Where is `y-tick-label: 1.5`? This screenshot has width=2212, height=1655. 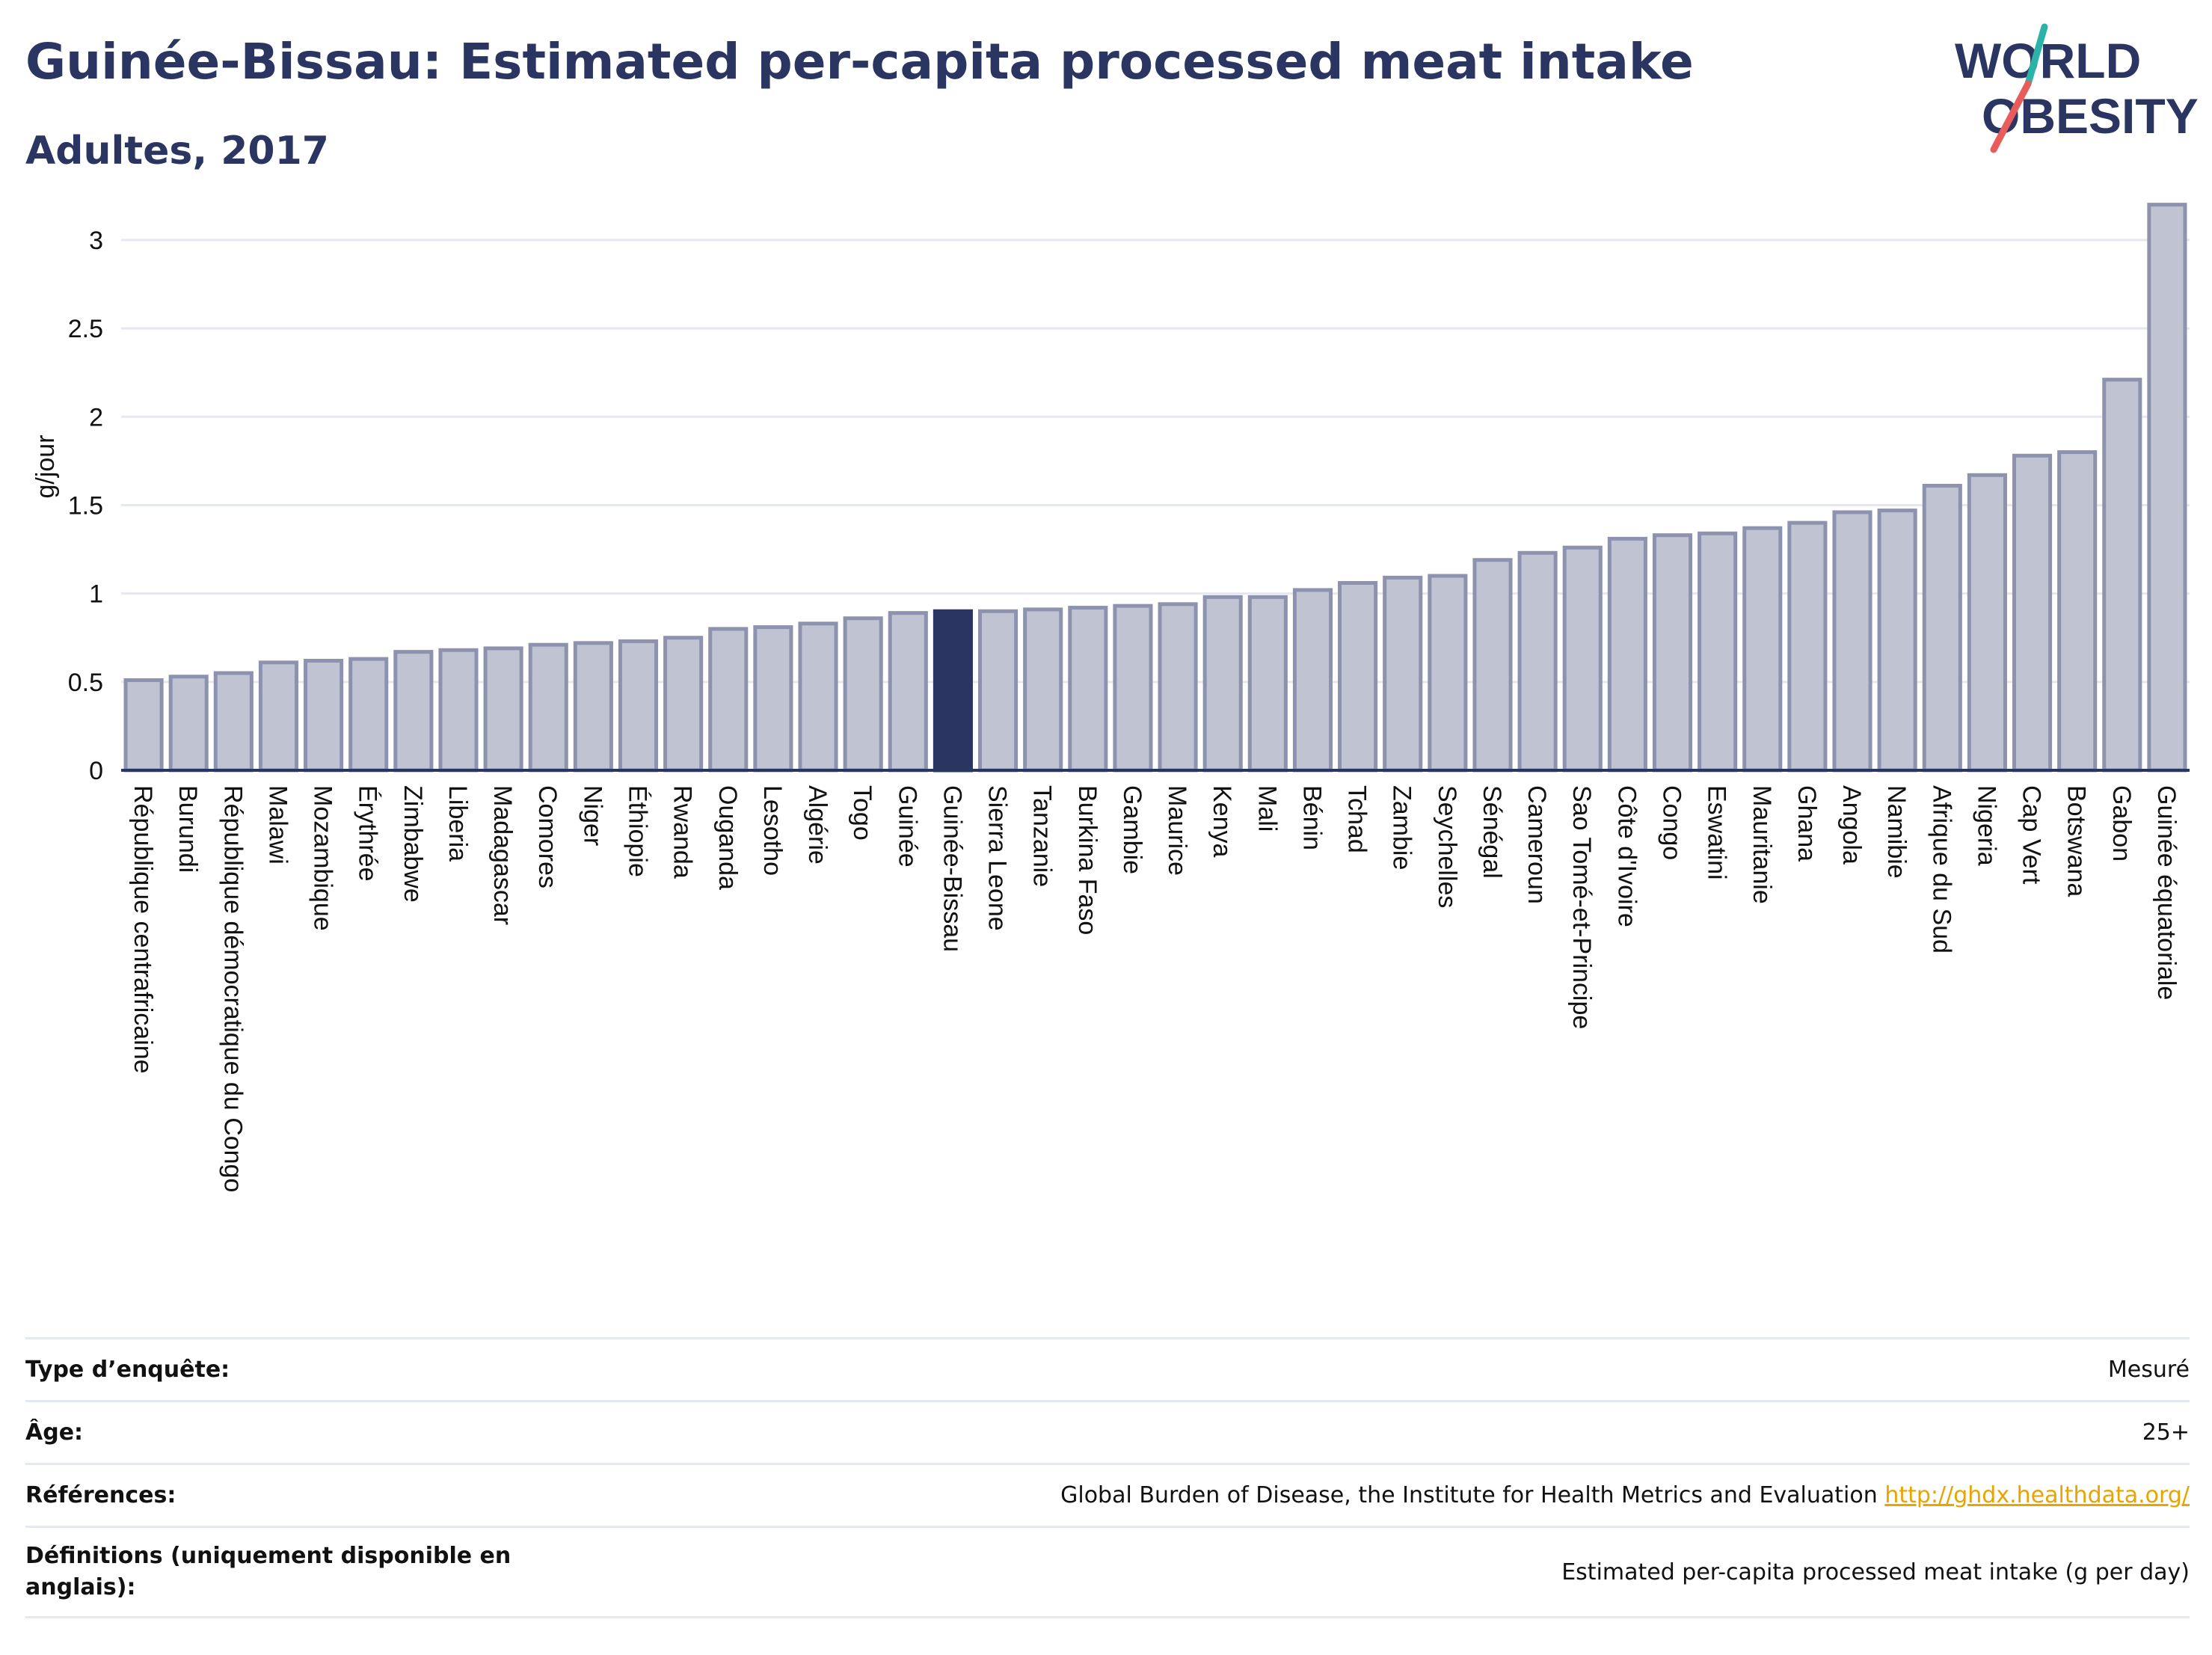 y-tick-label: 1.5 is located at coordinates (85, 505).